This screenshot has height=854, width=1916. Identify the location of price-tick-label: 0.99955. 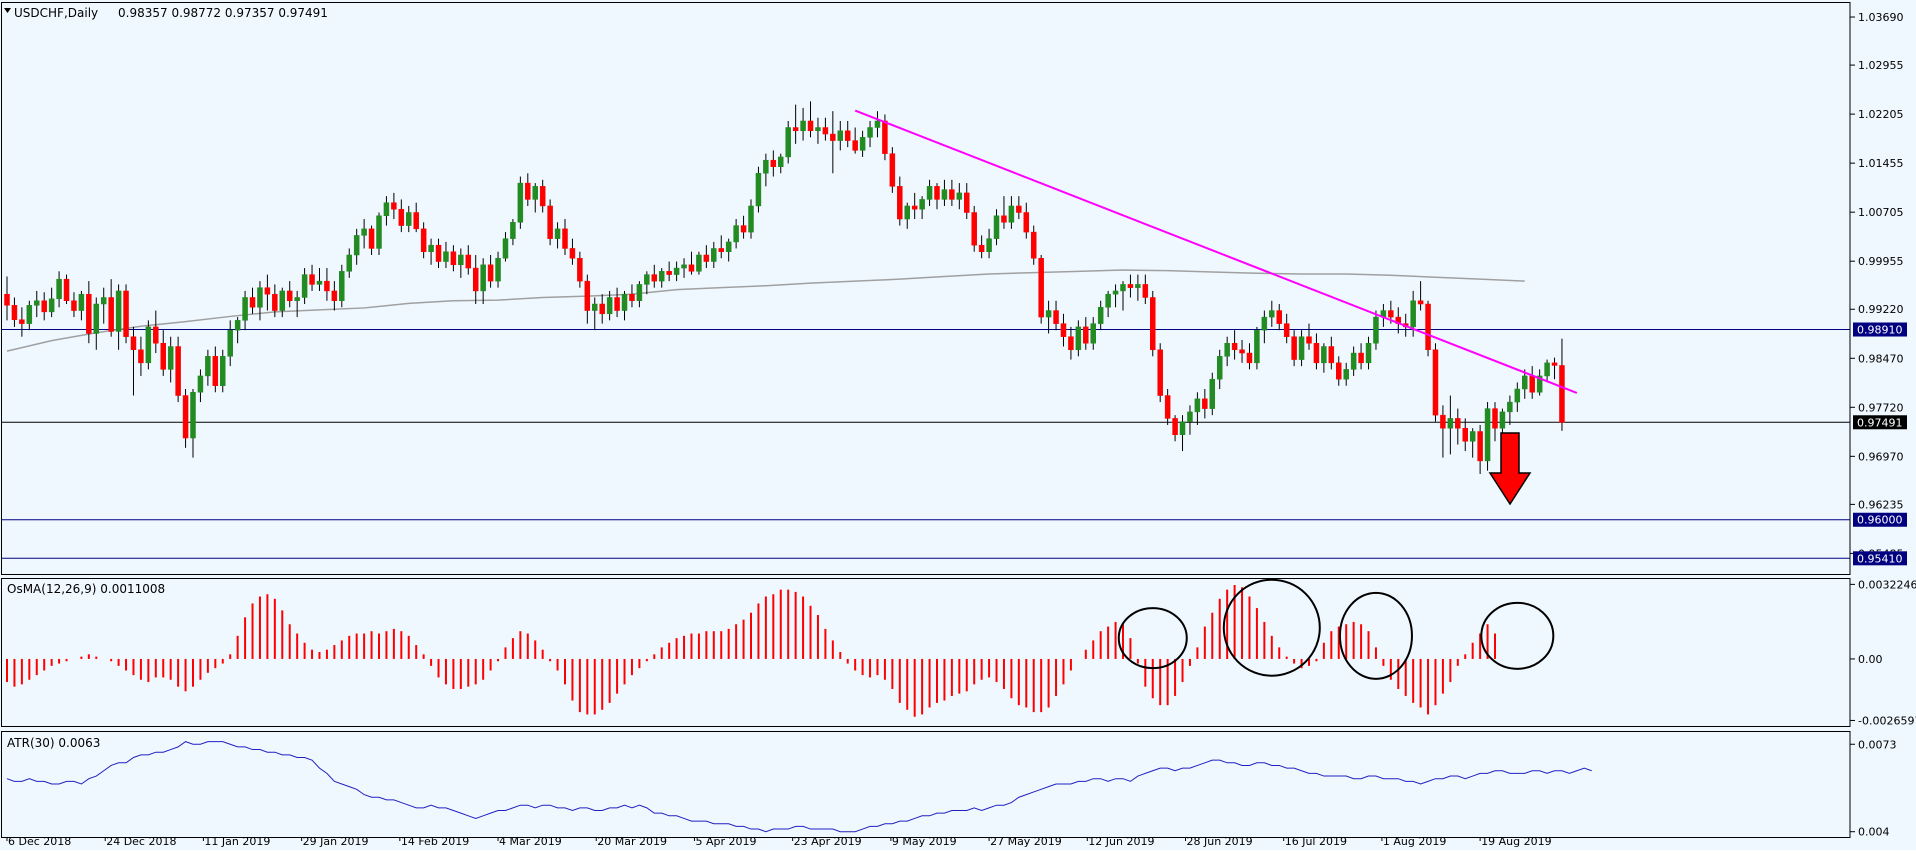
(1881, 261).